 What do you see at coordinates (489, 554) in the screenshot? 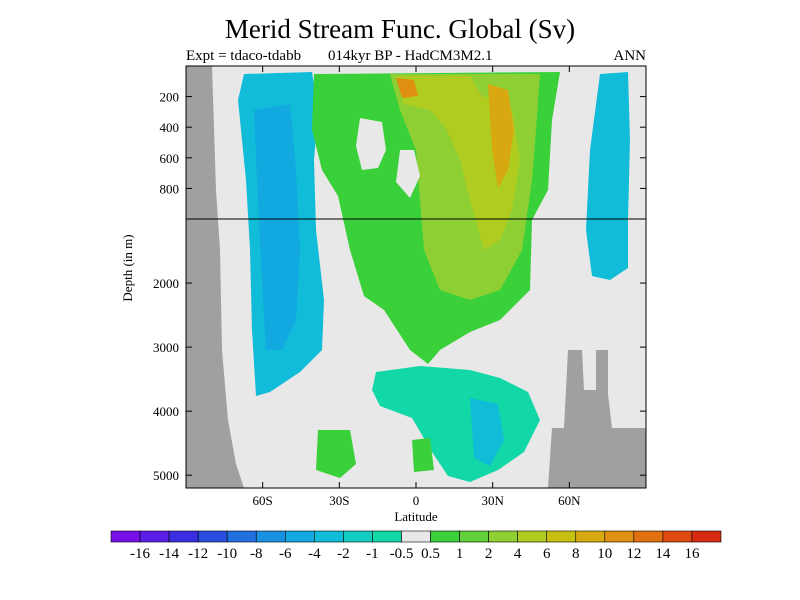
I see `colorbar-label: 2` at bounding box center [489, 554].